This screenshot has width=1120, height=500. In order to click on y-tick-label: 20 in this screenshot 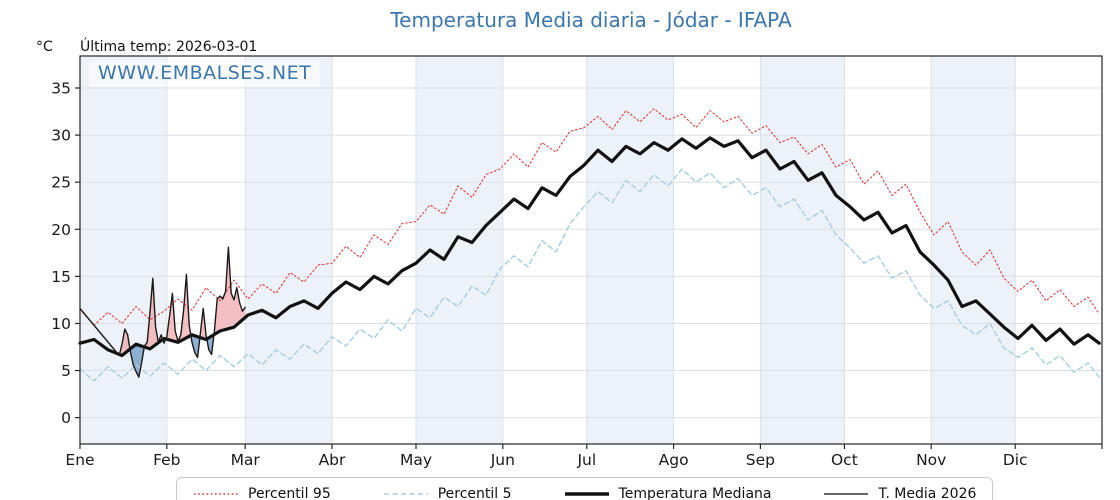, I will do `click(61, 230)`.